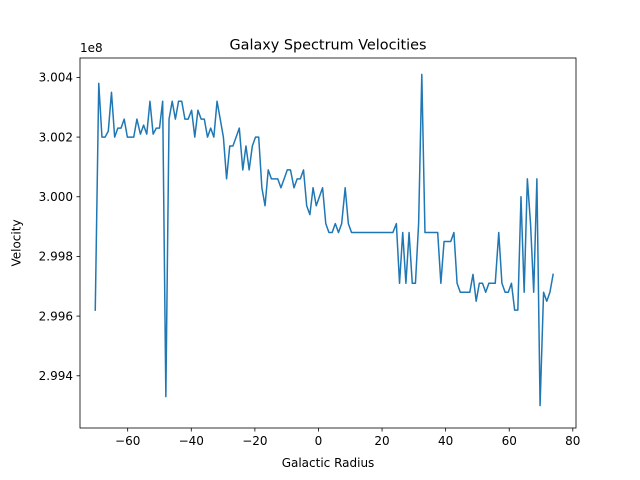 This screenshot has height=480, width=640. I want to click on x-tick-label: −40, so click(191, 441).